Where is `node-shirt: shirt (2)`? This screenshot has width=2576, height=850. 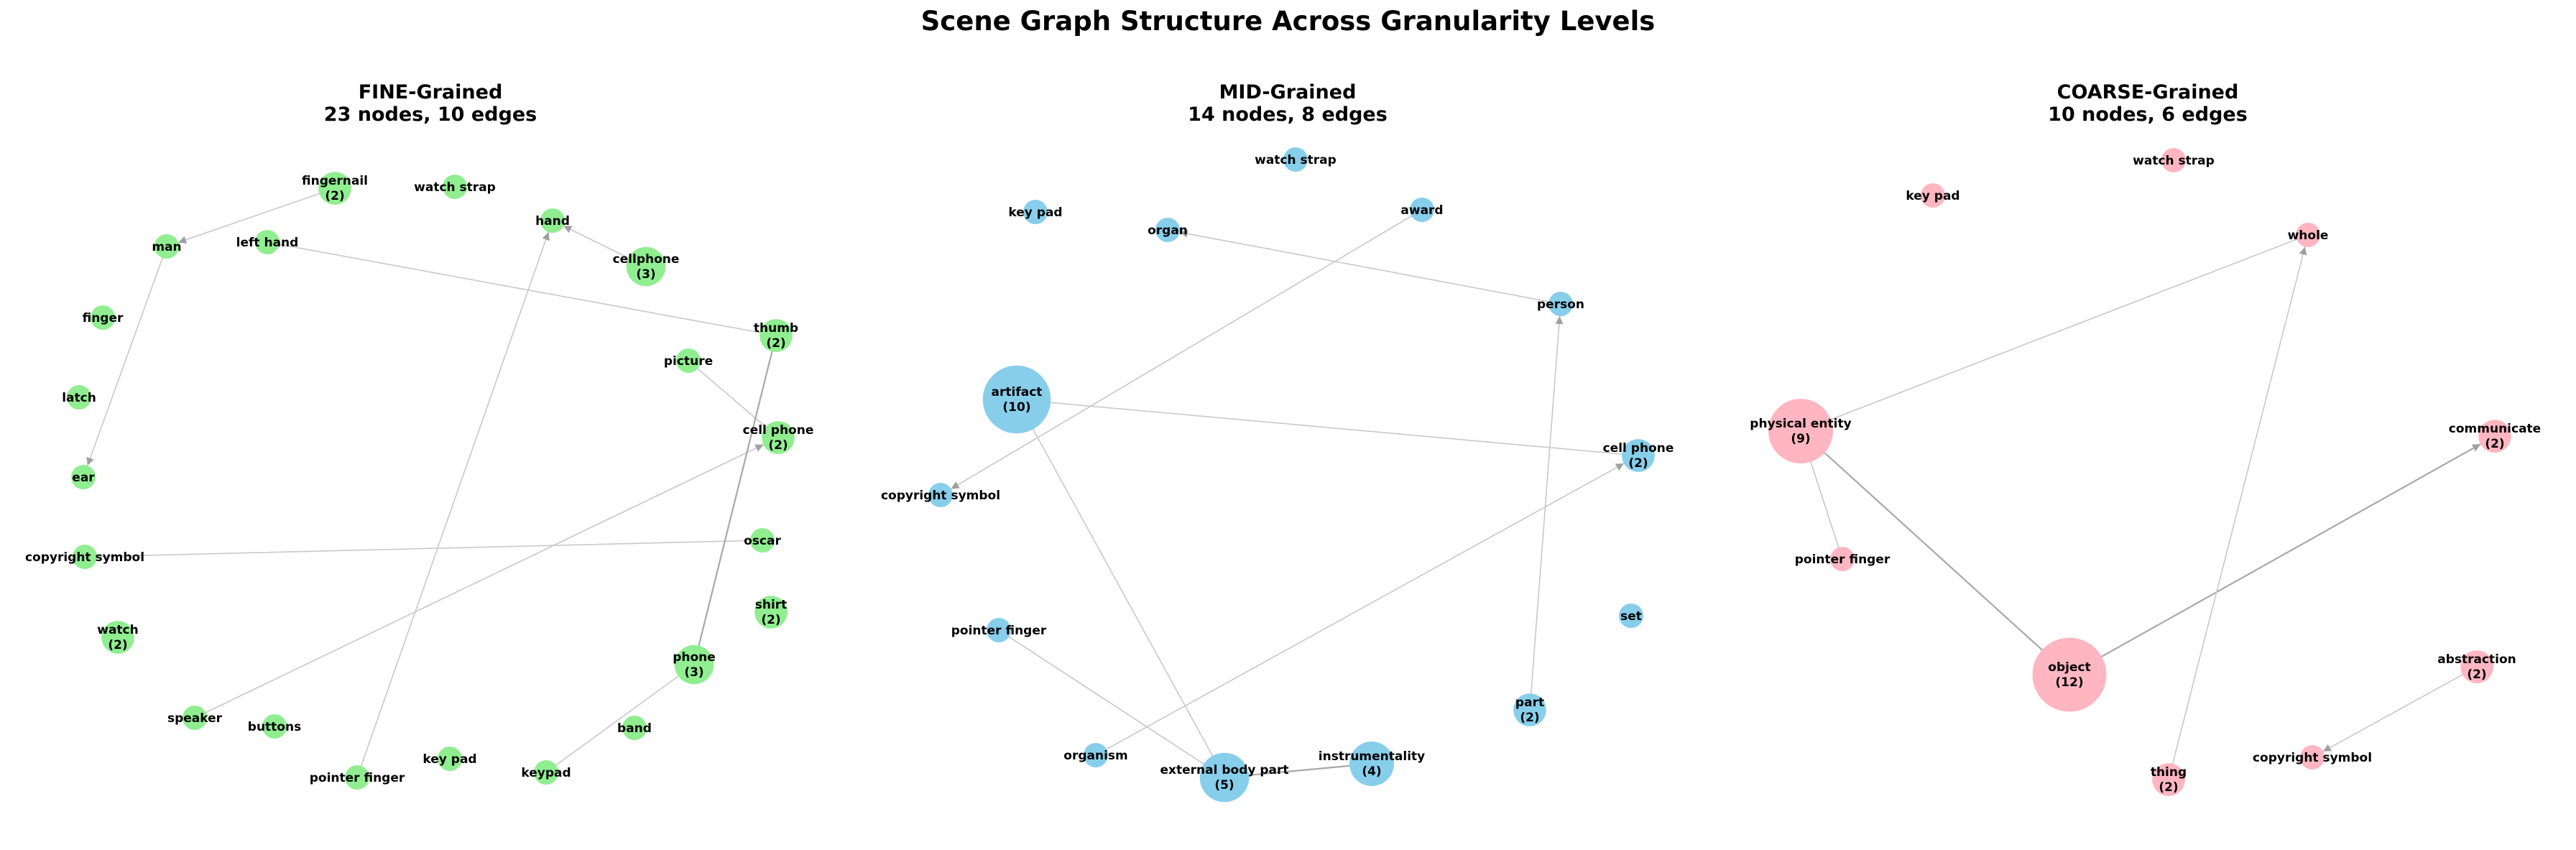
node-shirt: shirt (2) is located at coordinates (771, 612).